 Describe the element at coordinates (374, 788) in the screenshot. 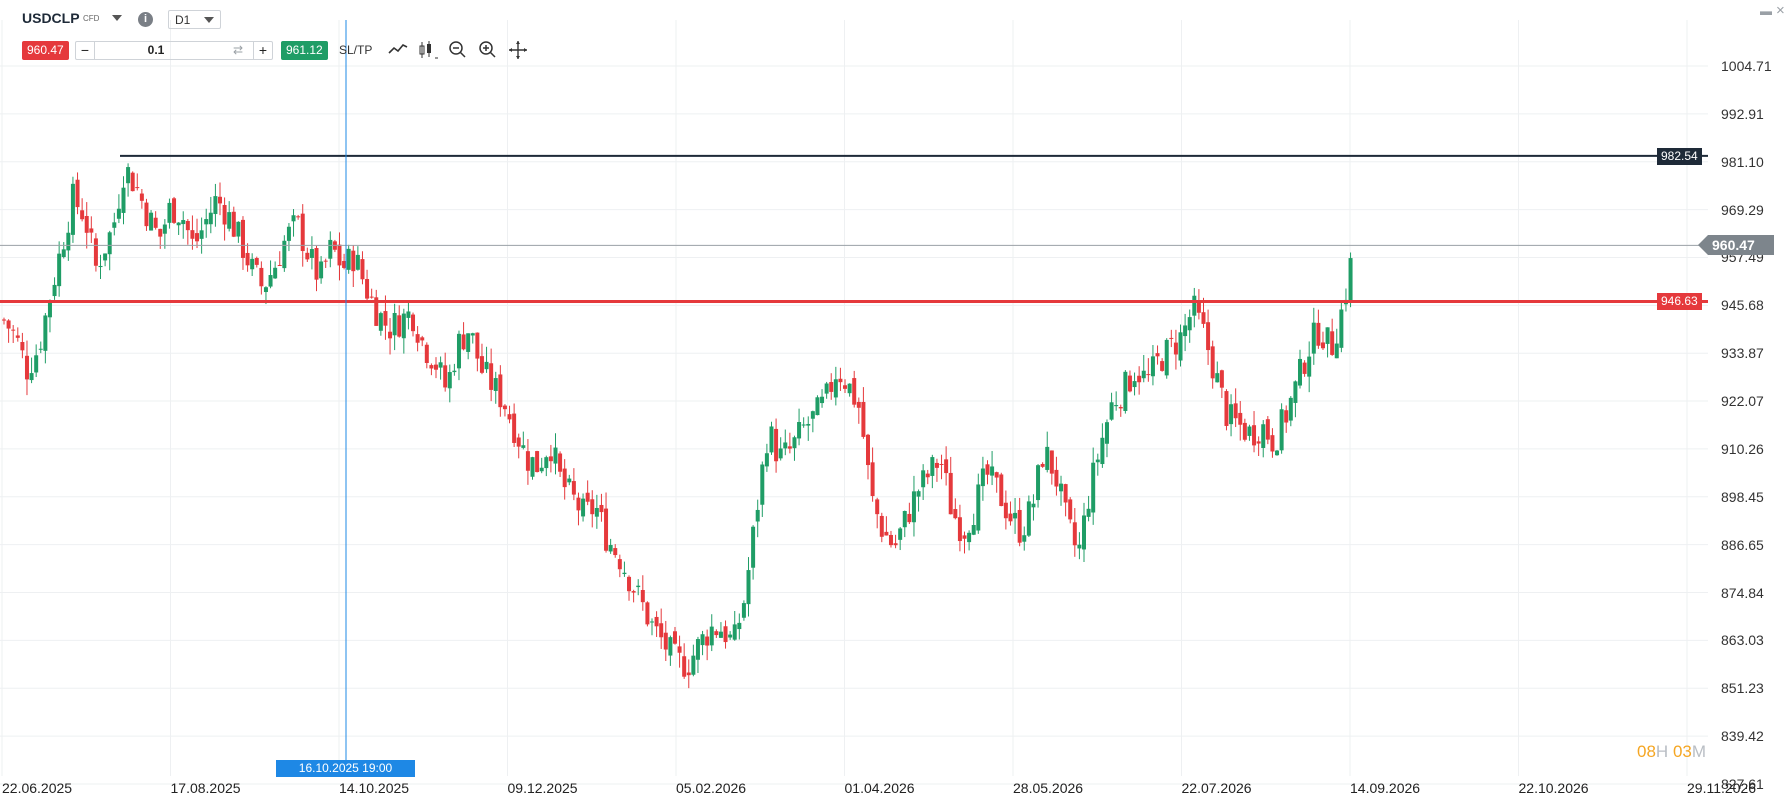

I see `time-axis-label: 14.10.2025` at that location.